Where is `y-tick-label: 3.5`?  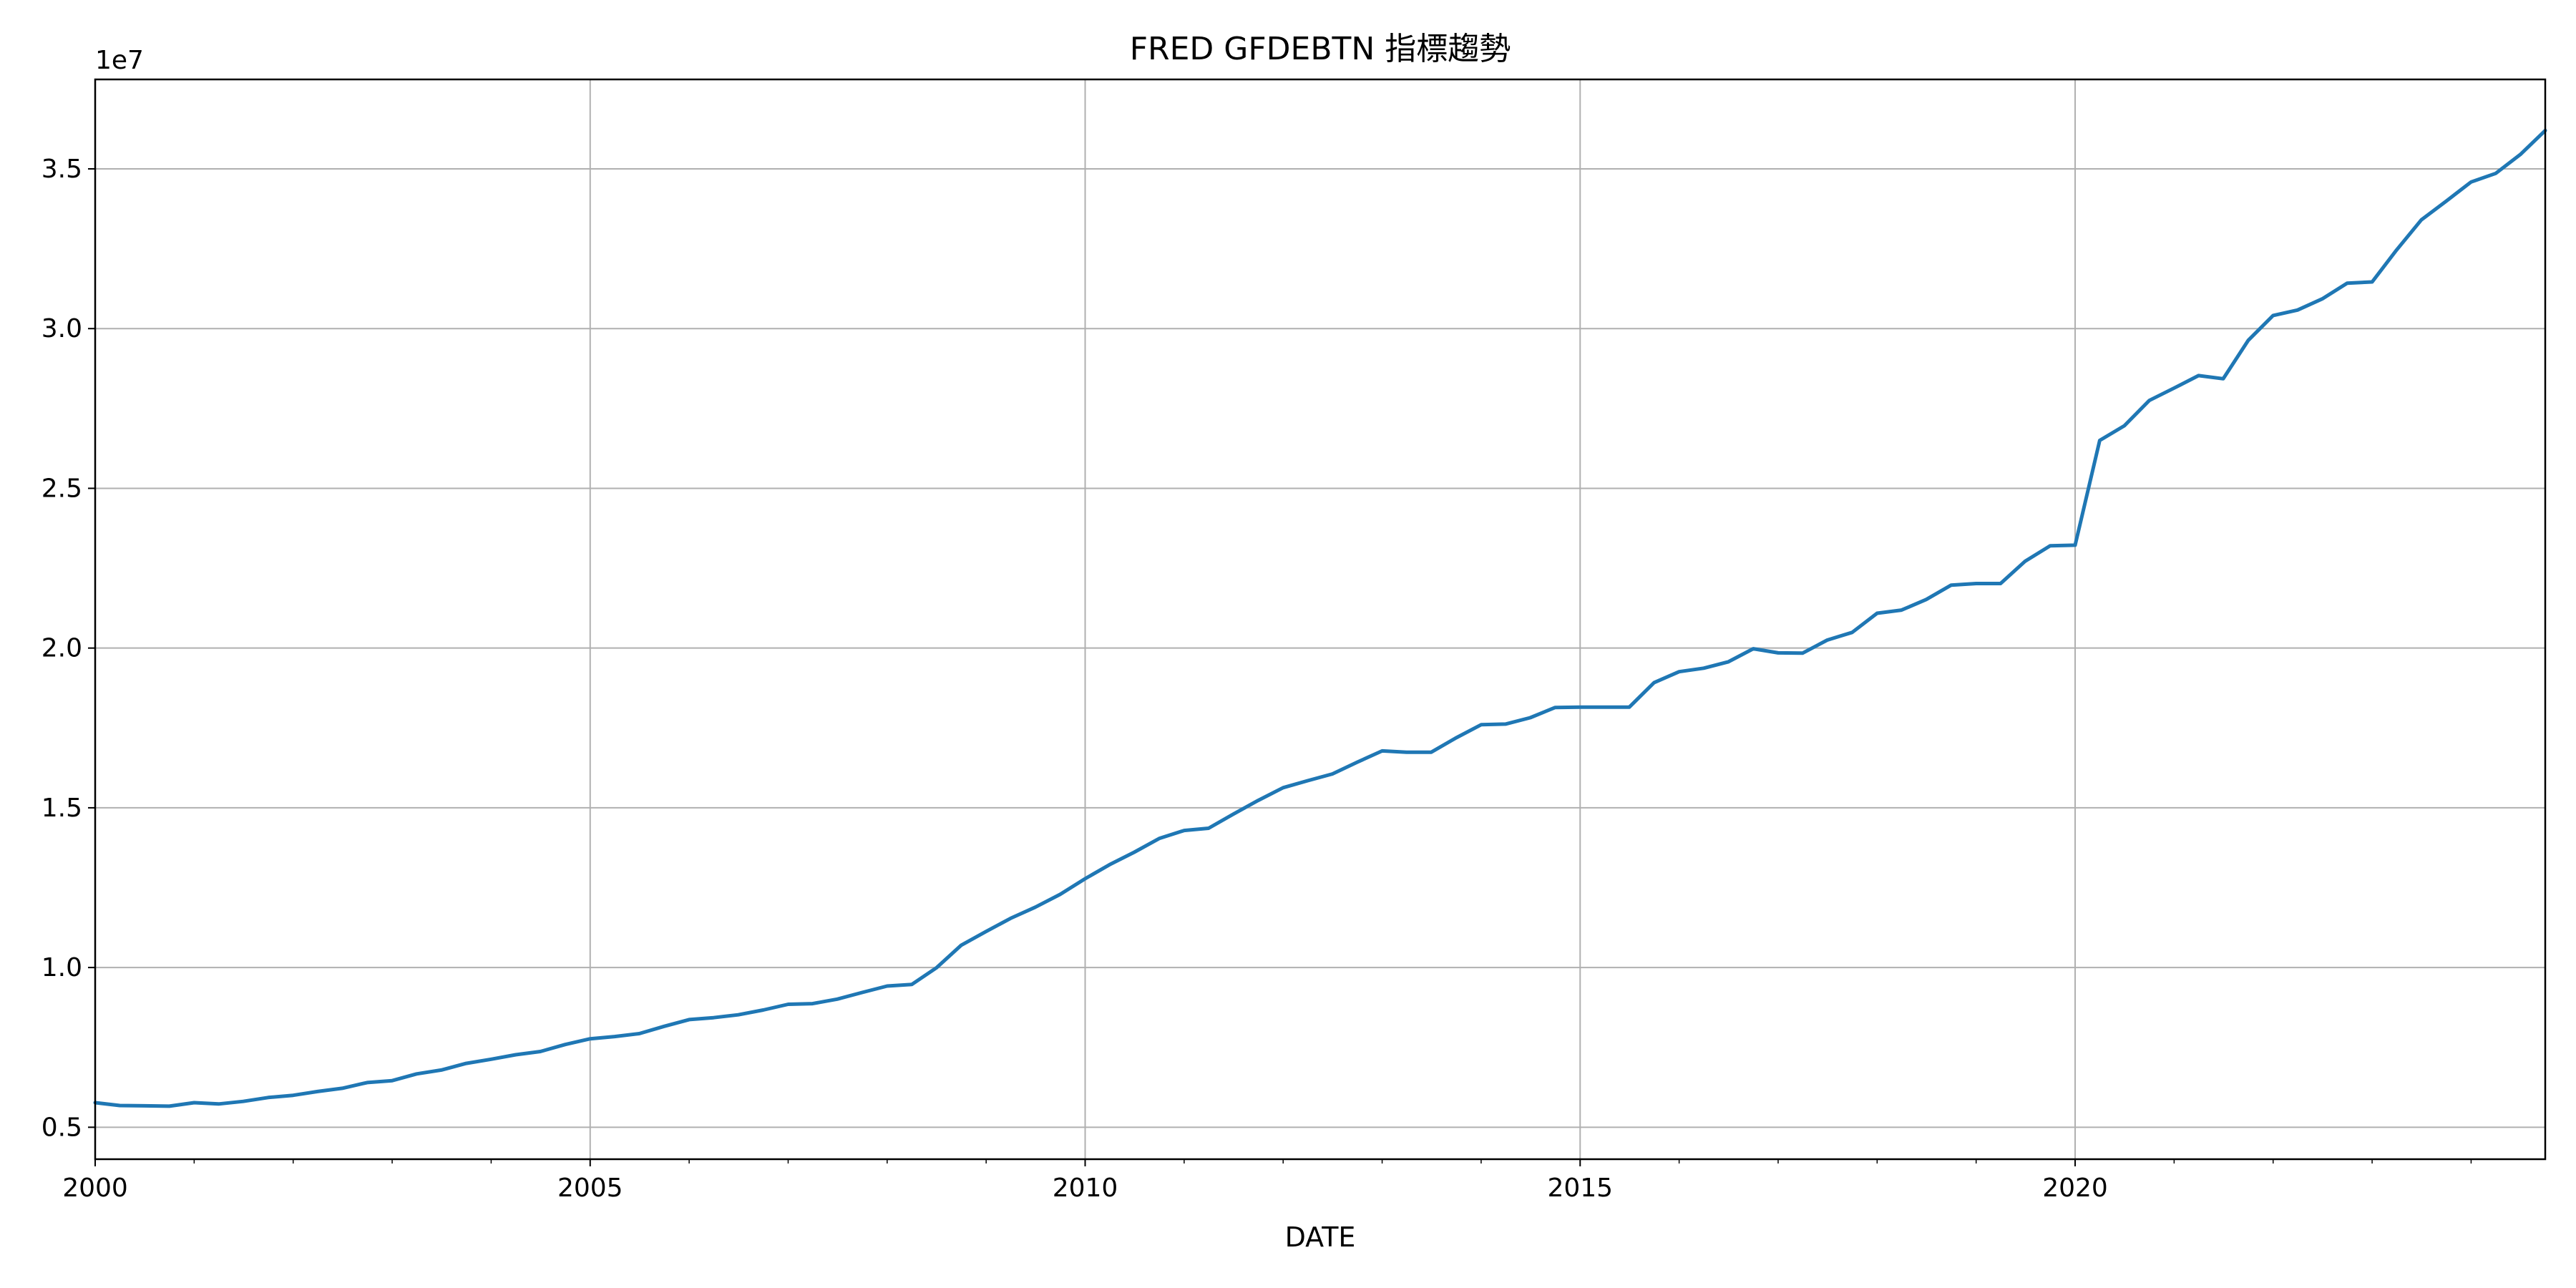
y-tick-label: 3.5 is located at coordinates (62, 169).